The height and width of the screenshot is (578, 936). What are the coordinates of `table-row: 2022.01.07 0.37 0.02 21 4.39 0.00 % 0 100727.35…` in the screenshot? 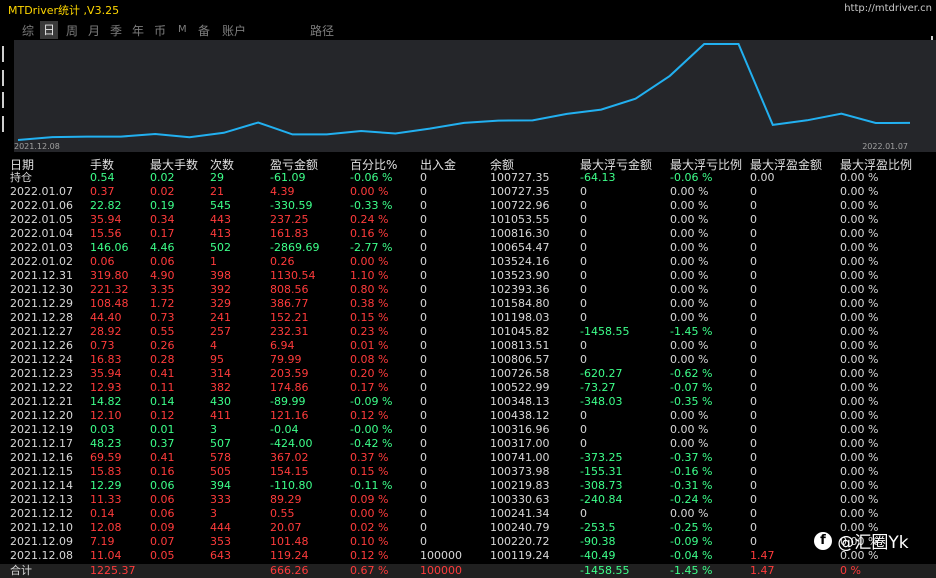 It's located at (468, 192).